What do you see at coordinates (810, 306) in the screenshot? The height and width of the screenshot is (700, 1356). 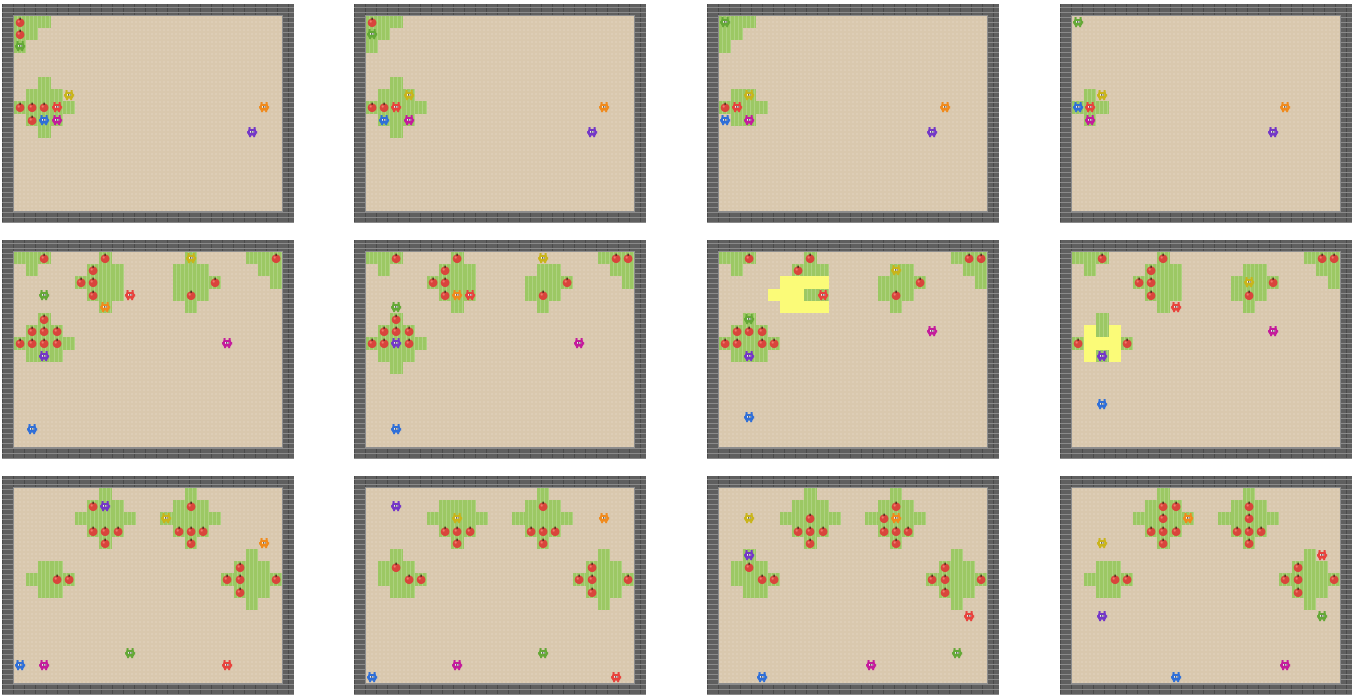 I see `highlight-tile` at bounding box center [810, 306].